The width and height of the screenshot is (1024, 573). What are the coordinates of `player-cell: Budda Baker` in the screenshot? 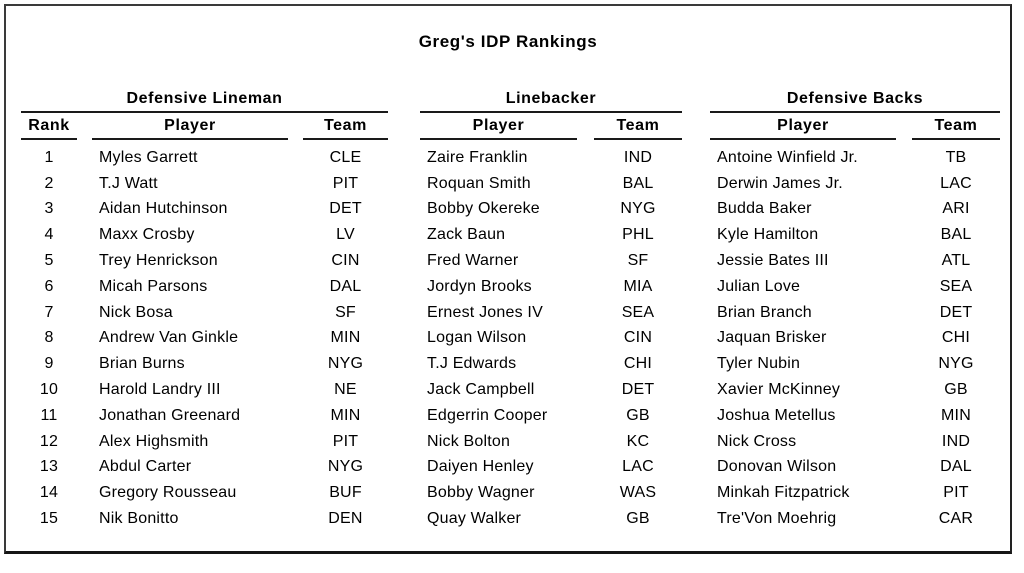 It's located at (764, 209).